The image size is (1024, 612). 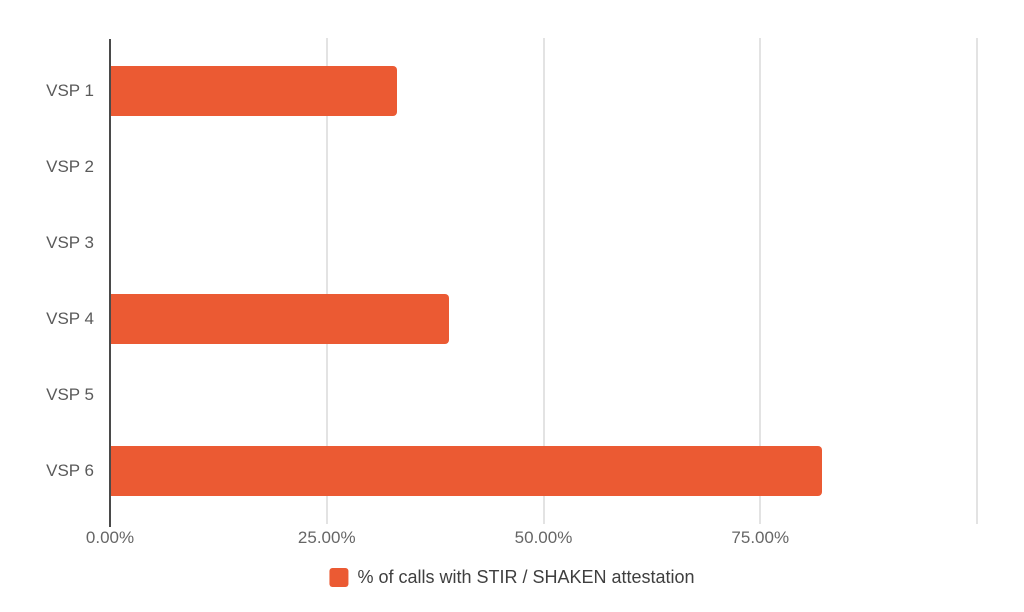 What do you see at coordinates (110, 537) in the screenshot?
I see `x-tick-label-0: 0.00%` at bounding box center [110, 537].